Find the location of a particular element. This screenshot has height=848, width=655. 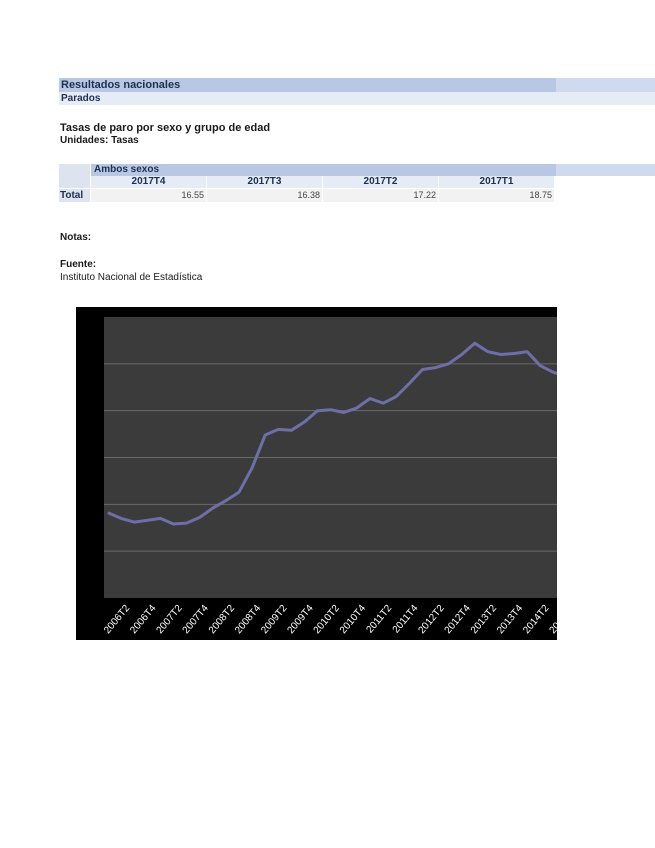

x-tick-label: 2012T4 is located at coordinates (458, 619).